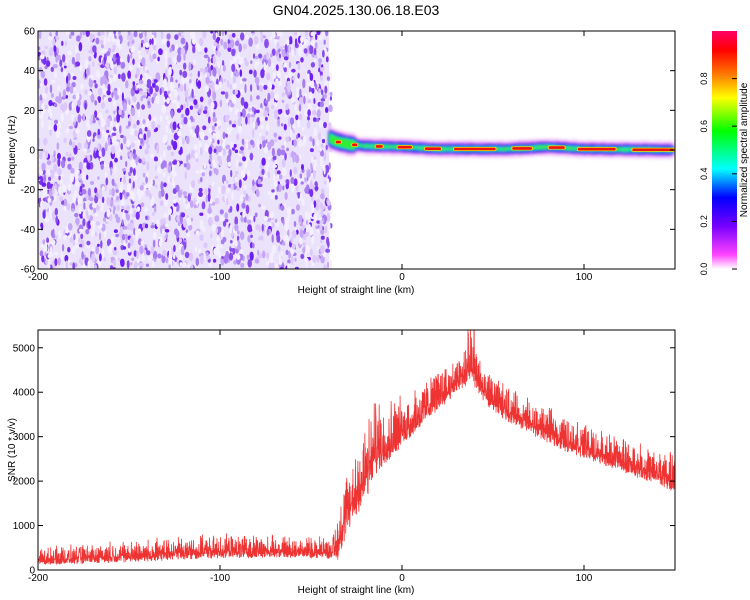 The width and height of the screenshot is (750, 600). What do you see at coordinates (28, 270) in the screenshot?
I see `y-tick-label: -60` at bounding box center [28, 270].